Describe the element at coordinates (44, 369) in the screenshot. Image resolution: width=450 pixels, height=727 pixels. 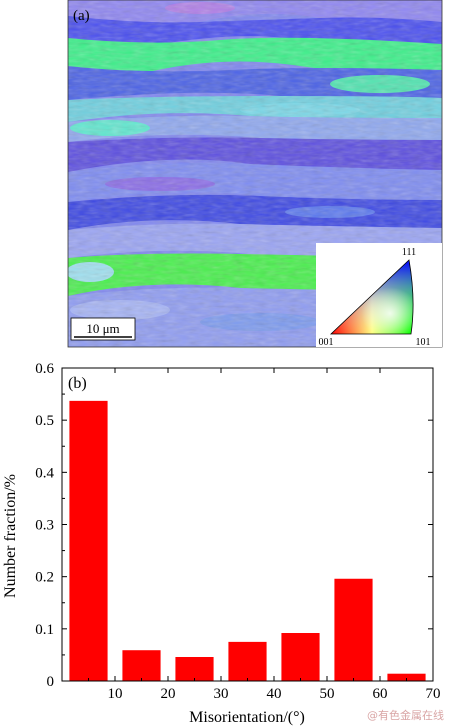
I see `y-tick-label-6: 0.6` at that location.